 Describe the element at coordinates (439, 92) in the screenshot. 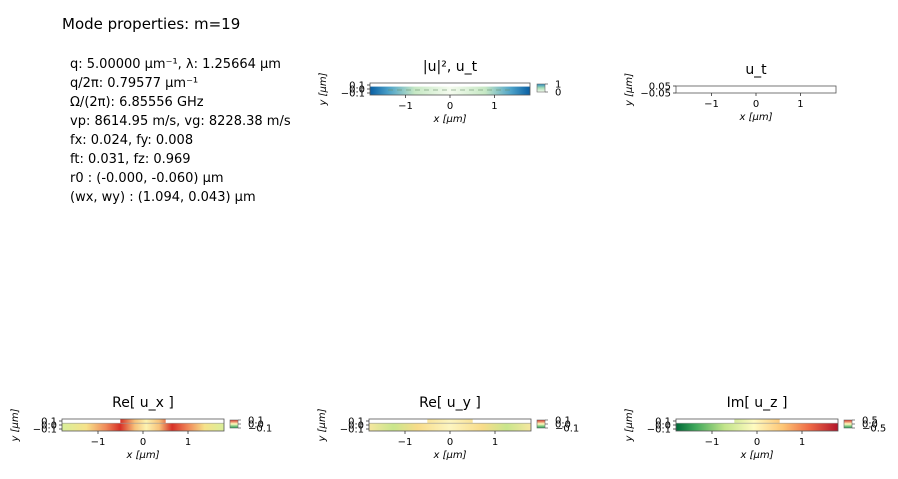

I see `mode-panel-1: |u|², u_t−1 0 1x [µm]0.10.0−0.1y [µm] 10` at that location.